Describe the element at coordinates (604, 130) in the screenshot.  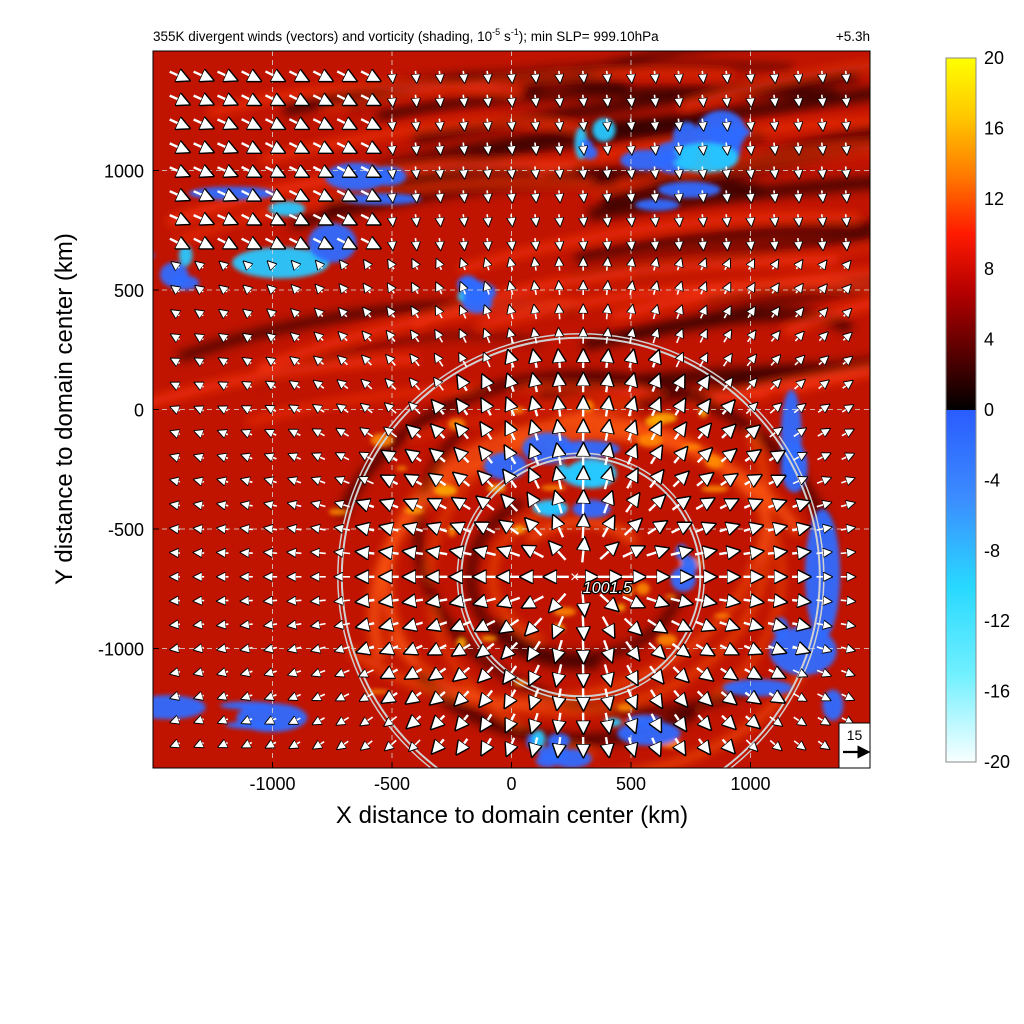
I see `negative-vorticity-patch` at that location.